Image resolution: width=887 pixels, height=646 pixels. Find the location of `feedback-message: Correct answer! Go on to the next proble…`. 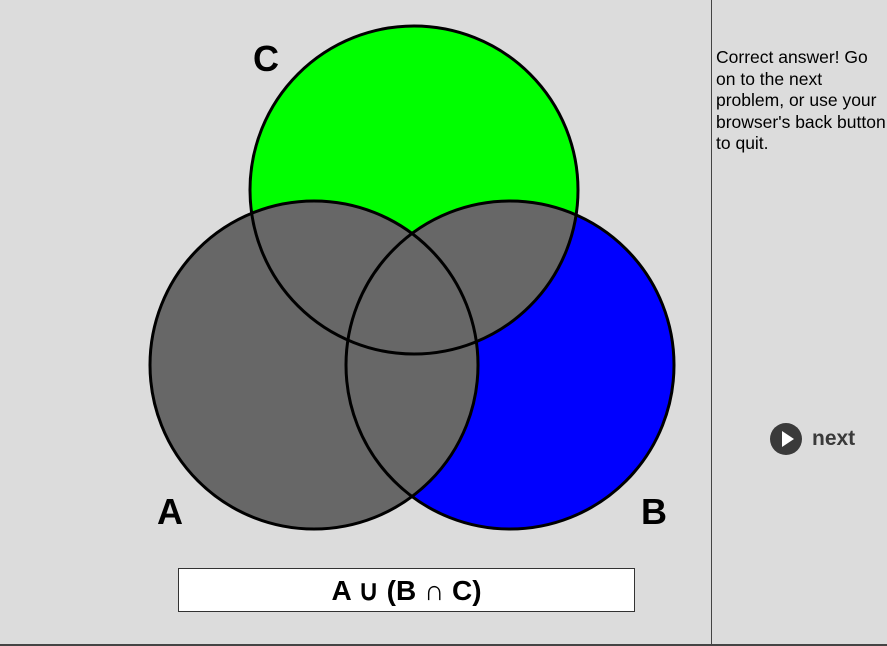

feedback-message: Correct answer! Go on to the next proble… is located at coordinates (801, 100).